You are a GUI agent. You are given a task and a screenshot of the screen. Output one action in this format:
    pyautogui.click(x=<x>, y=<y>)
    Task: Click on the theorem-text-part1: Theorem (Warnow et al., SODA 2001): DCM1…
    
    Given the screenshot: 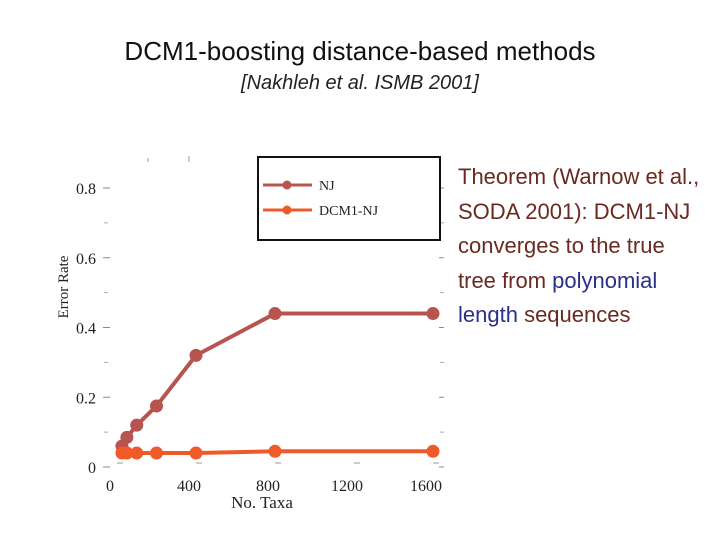 What is the action you would take?
    pyautogui.click(x=579, y=228)
    